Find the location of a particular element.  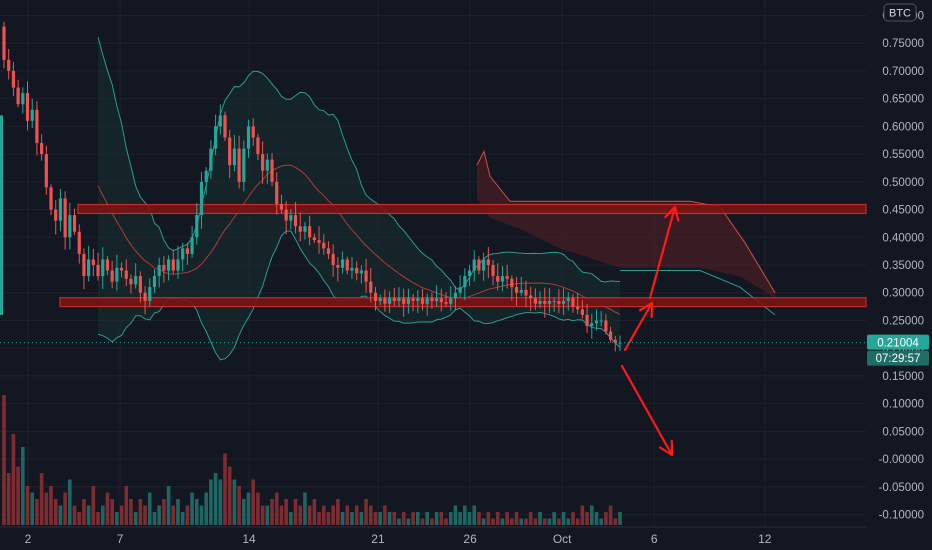

current-price-value: 0.21004 is located at coordinates (898, 344).